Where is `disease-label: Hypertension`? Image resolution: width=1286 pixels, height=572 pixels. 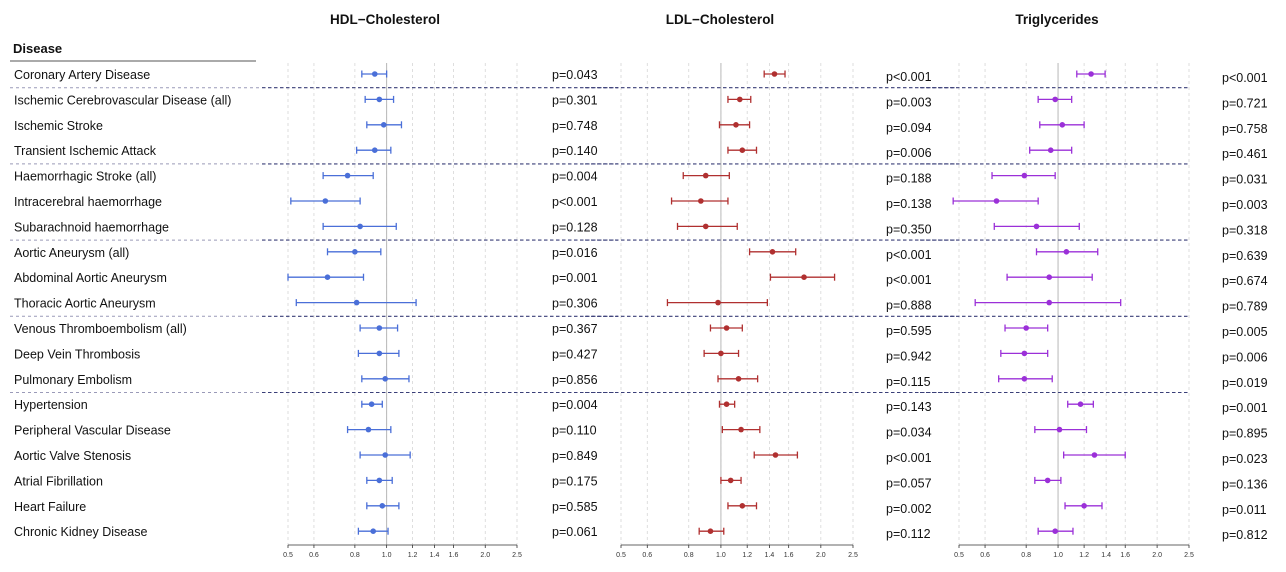 disease-label: Hypertension is located at coordinates (51, 405).